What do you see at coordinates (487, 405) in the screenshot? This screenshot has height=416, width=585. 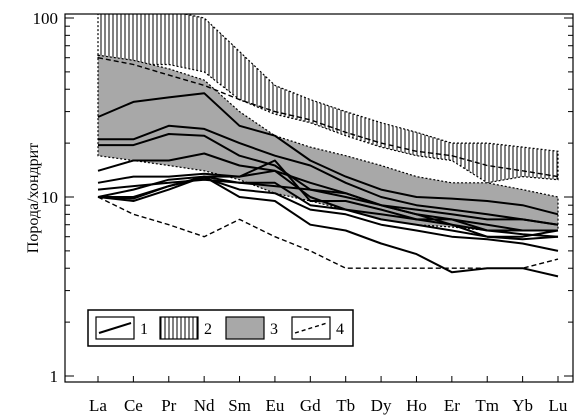 I see `x-tick-label: Tm` at bounding box center [487, 405].